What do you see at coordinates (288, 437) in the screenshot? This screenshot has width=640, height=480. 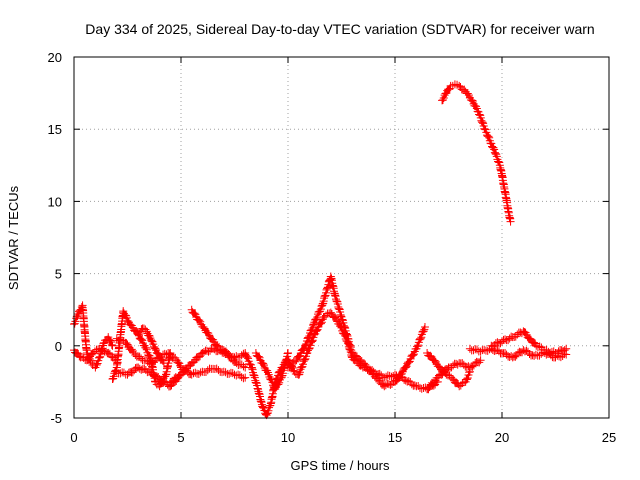 I see `x-tick-label: 10` at bounding box center [288, 437].